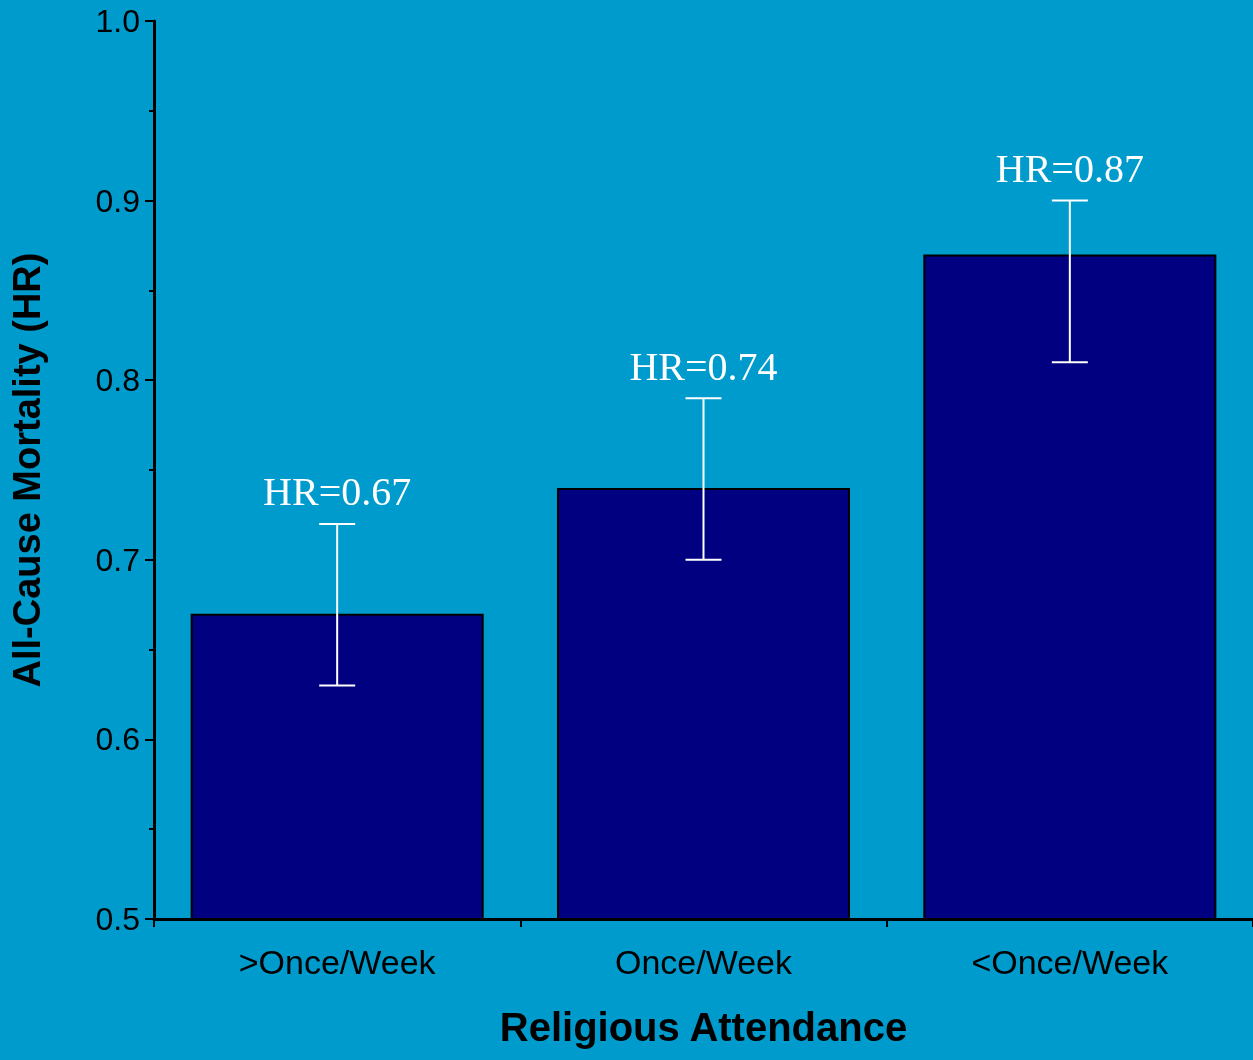  I want to click on x-tick-label: <Once/Week, so click(1070, 962).